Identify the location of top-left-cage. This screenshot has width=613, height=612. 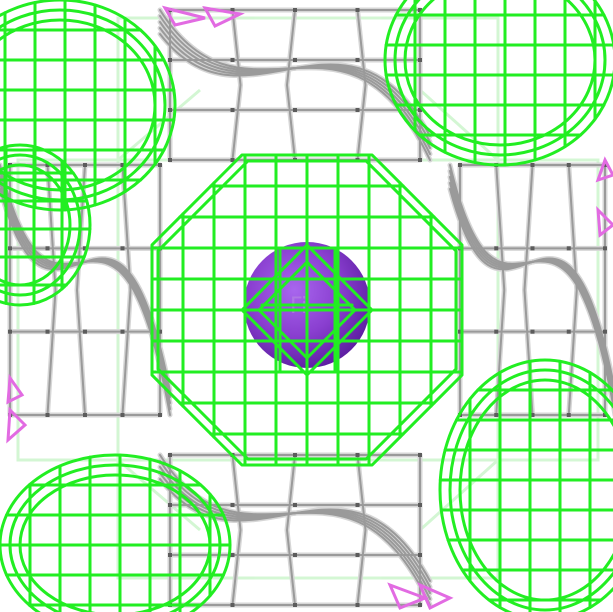
(88, 106).